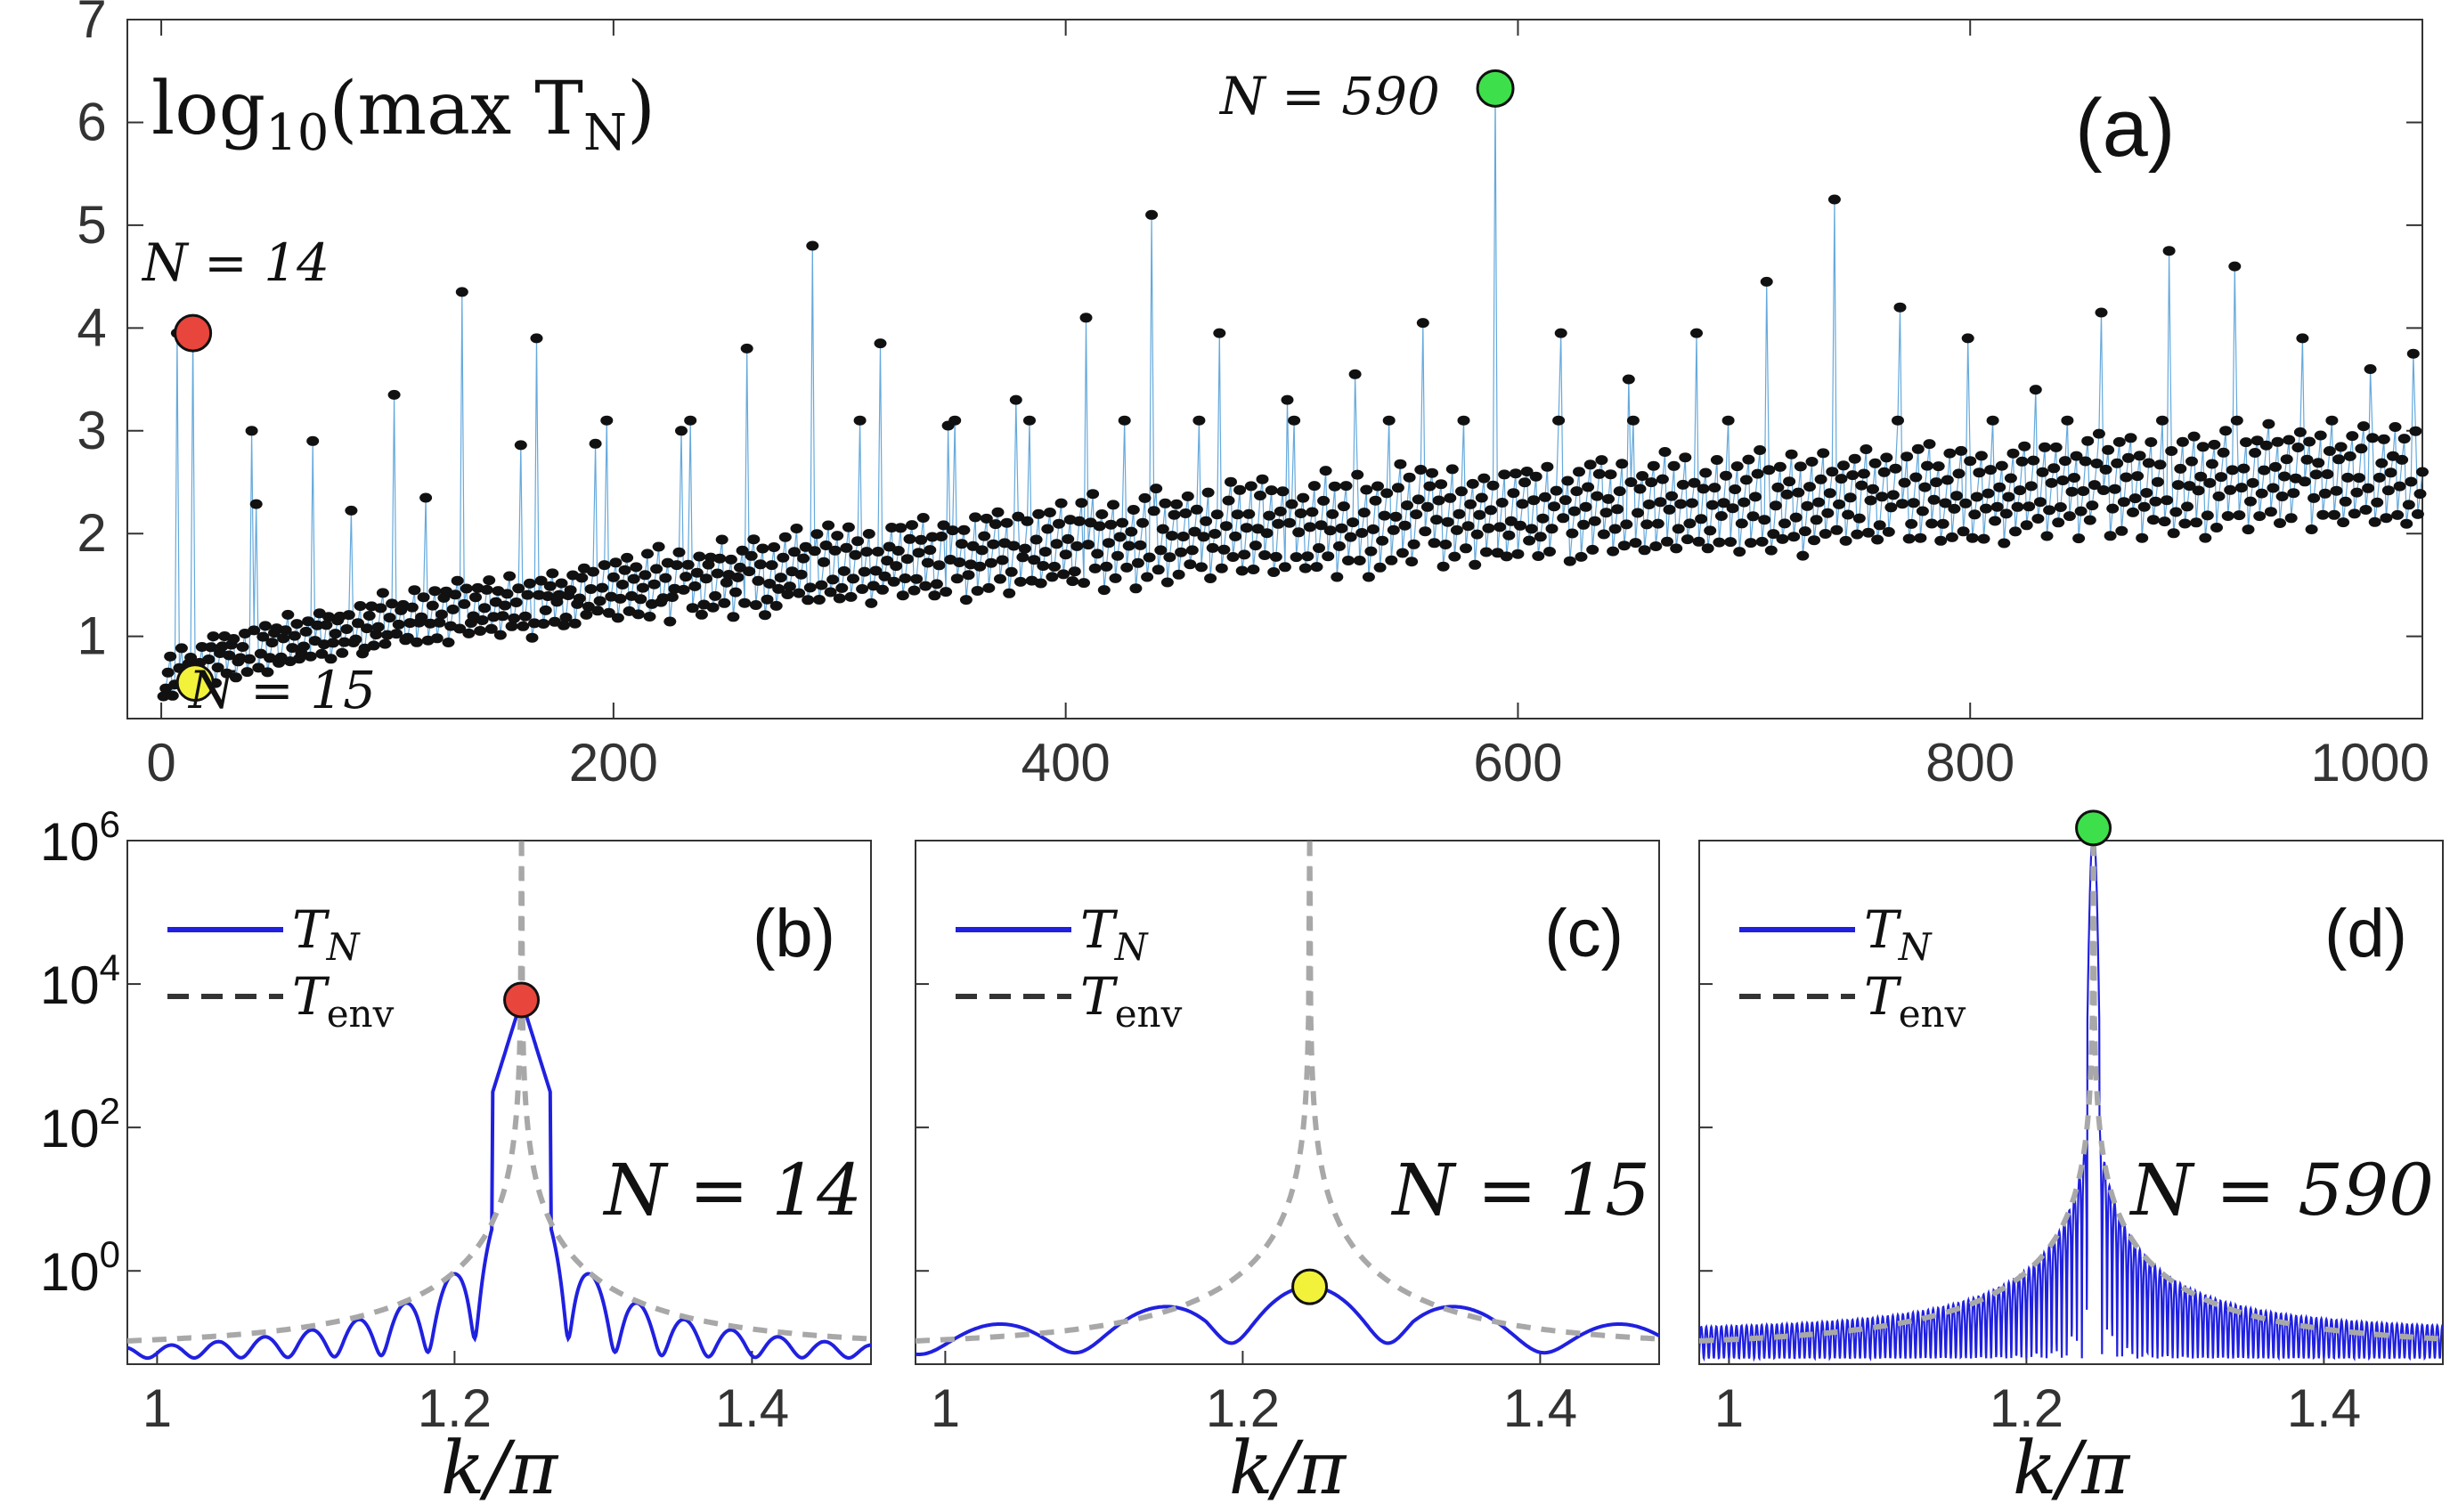 The width and height of the screenshot is (2458, 1512). What do you see at coordinates (2072, 1469) in the screenshot?
I see `x-axis-label: k/π` at bounding box center [2072, 1469].